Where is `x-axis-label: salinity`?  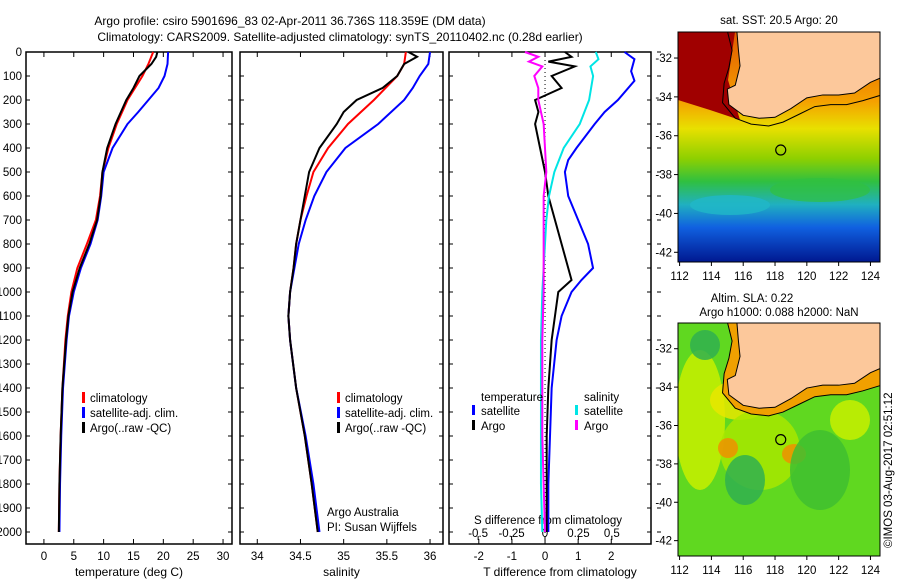 x-axis-label: salinity is located at coordinates (341, 572).